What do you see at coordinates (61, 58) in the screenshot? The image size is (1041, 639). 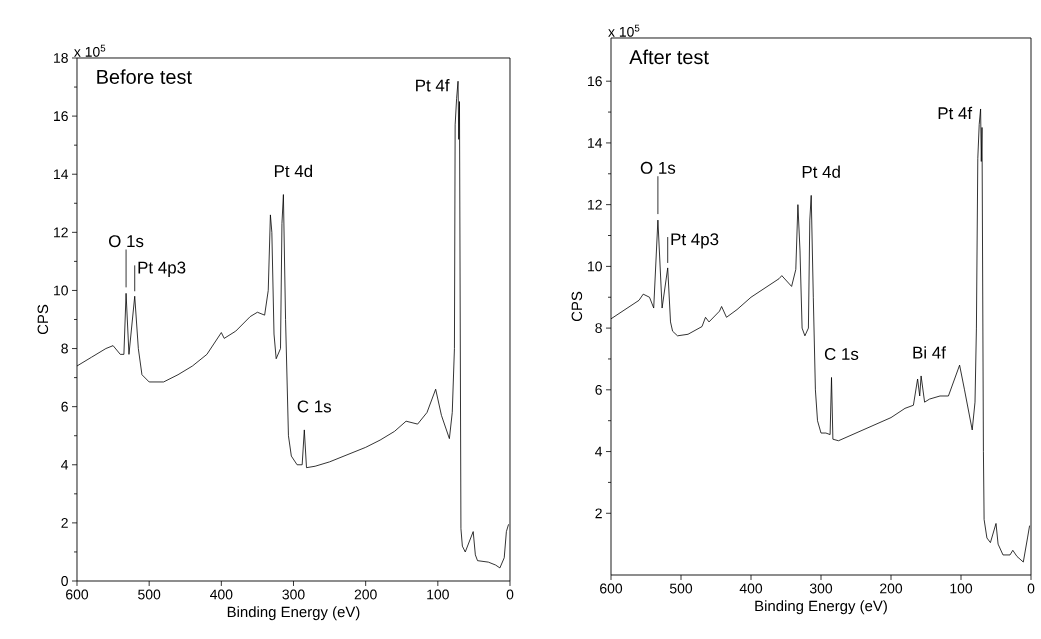 I see `y-tick-label: 18` at bounding box center [61, 58].